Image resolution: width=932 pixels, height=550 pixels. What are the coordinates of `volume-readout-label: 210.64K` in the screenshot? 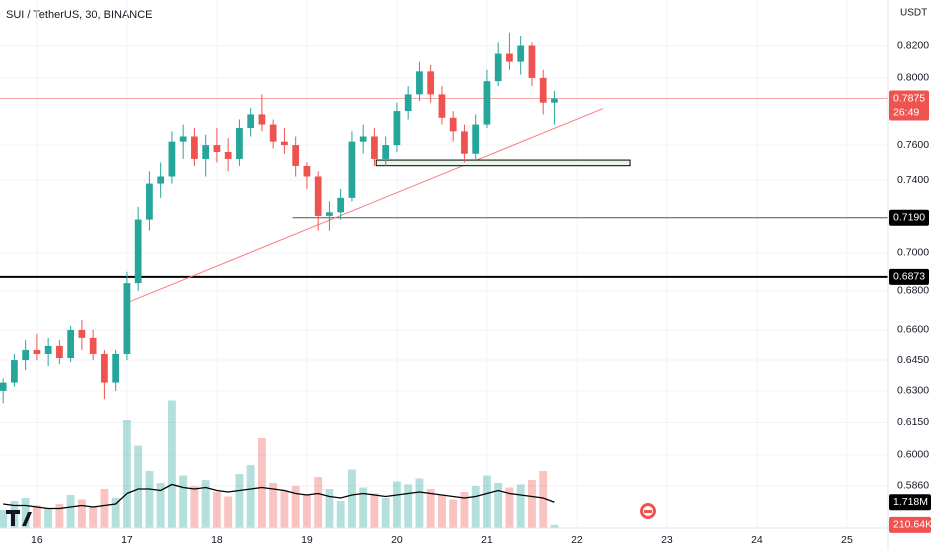 It's located at (912, 525).